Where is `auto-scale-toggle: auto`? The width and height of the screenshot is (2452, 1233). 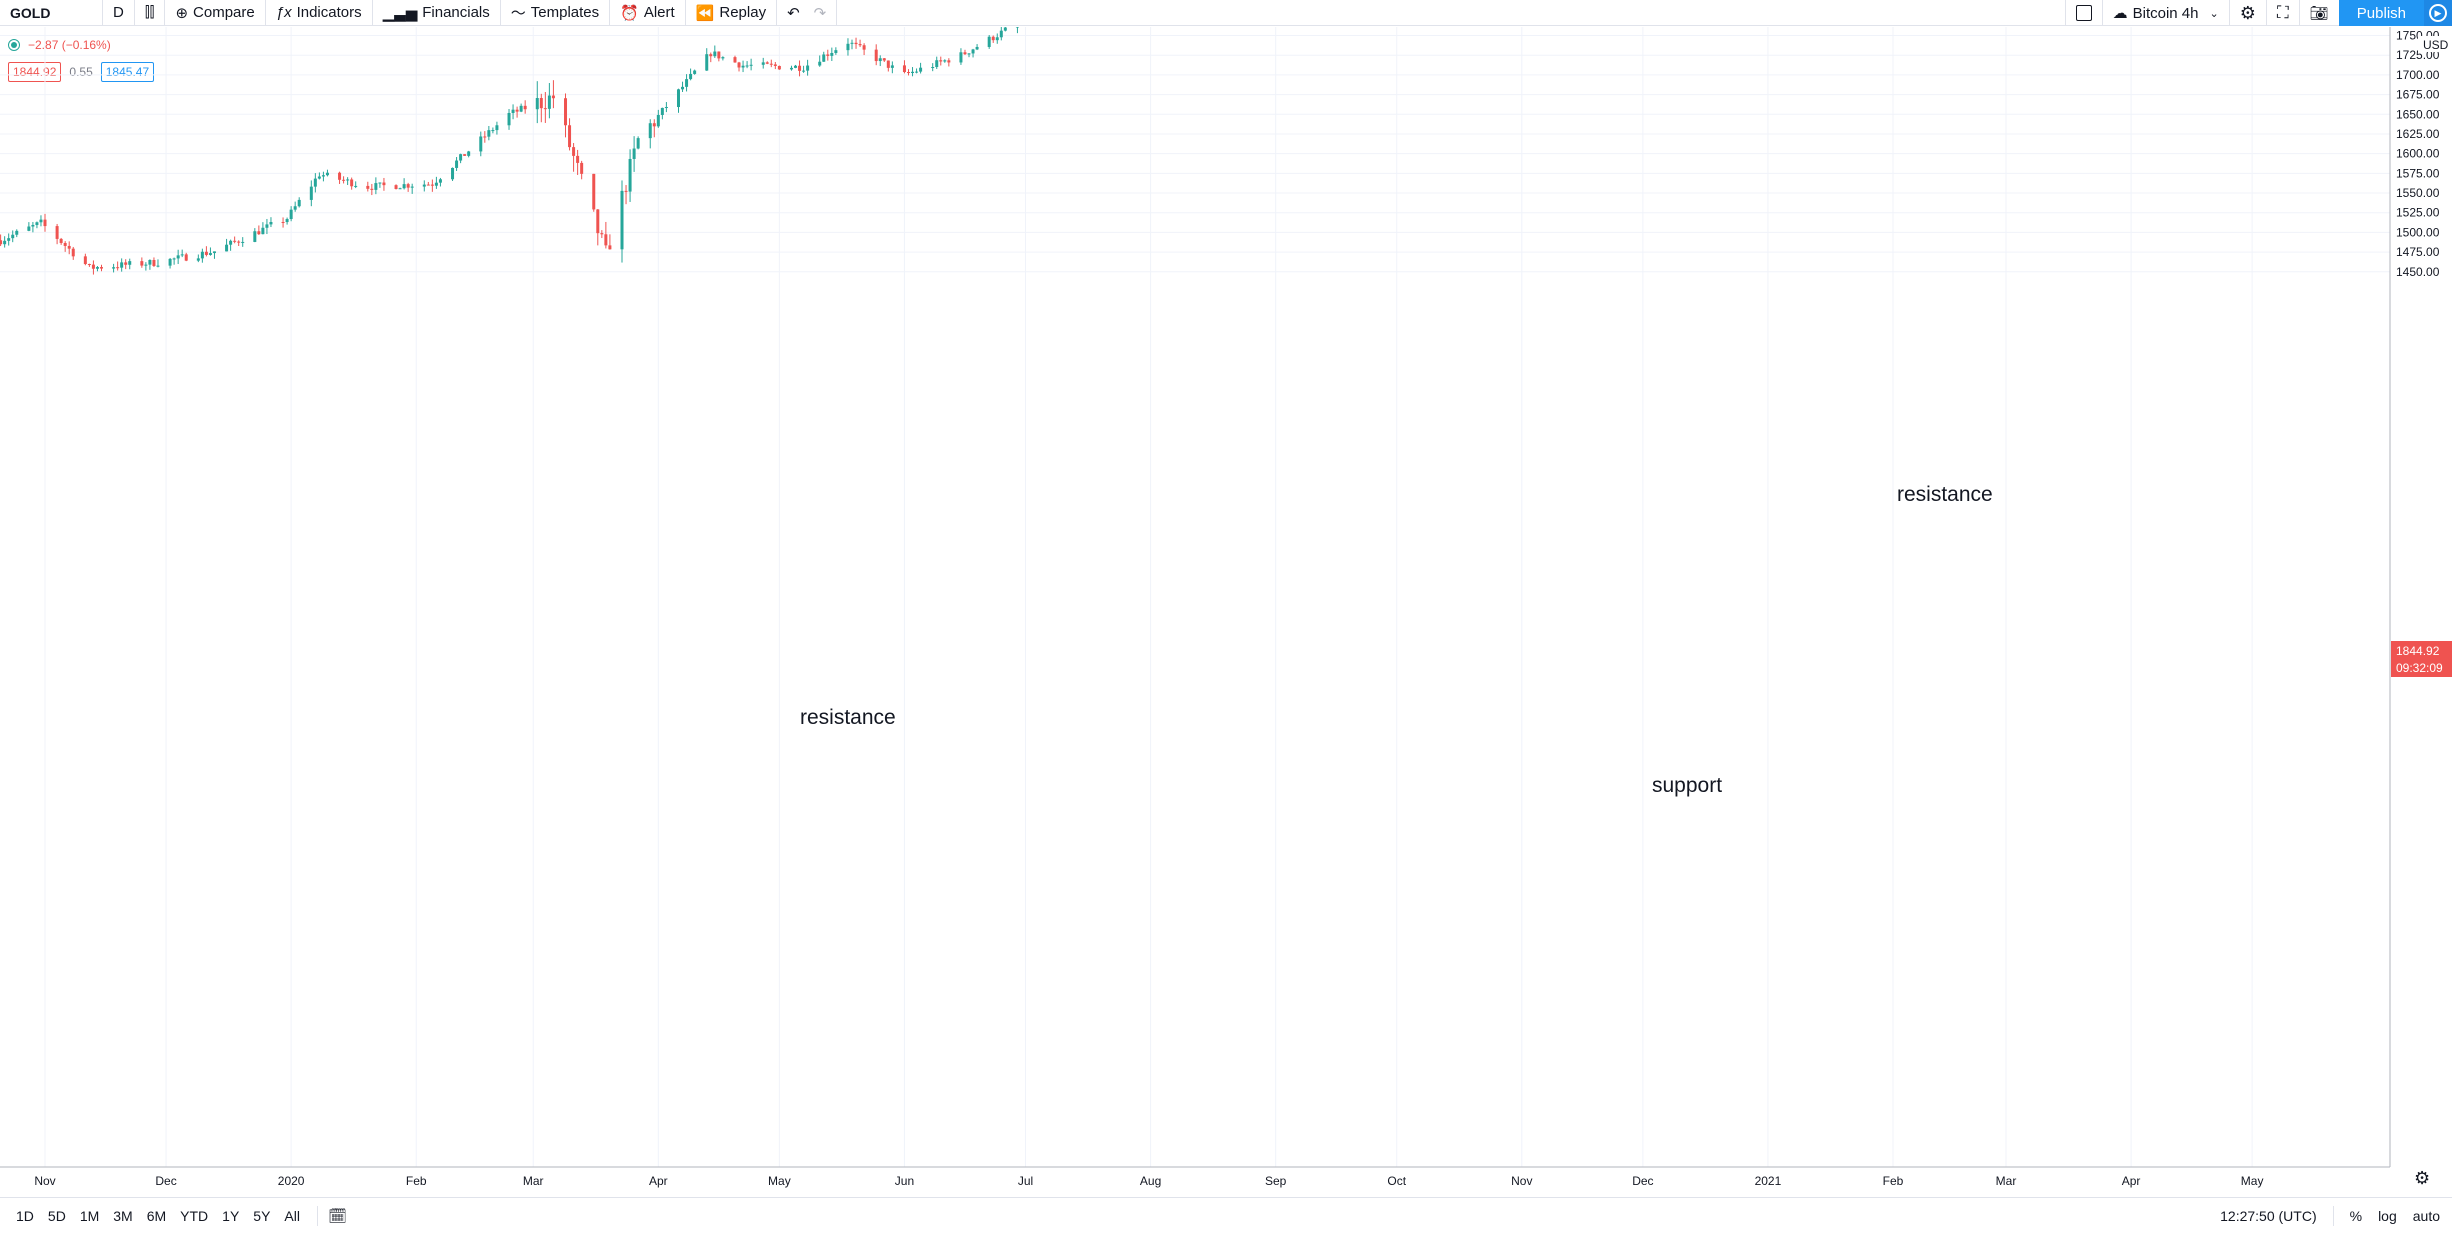
auto-scale-toggle: auto is located at coordinates (2426, 1216).